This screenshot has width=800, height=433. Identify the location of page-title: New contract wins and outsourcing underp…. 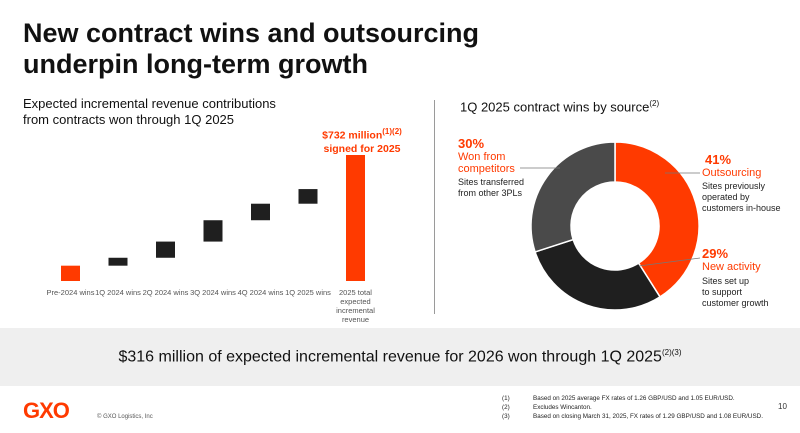
(303, 49).